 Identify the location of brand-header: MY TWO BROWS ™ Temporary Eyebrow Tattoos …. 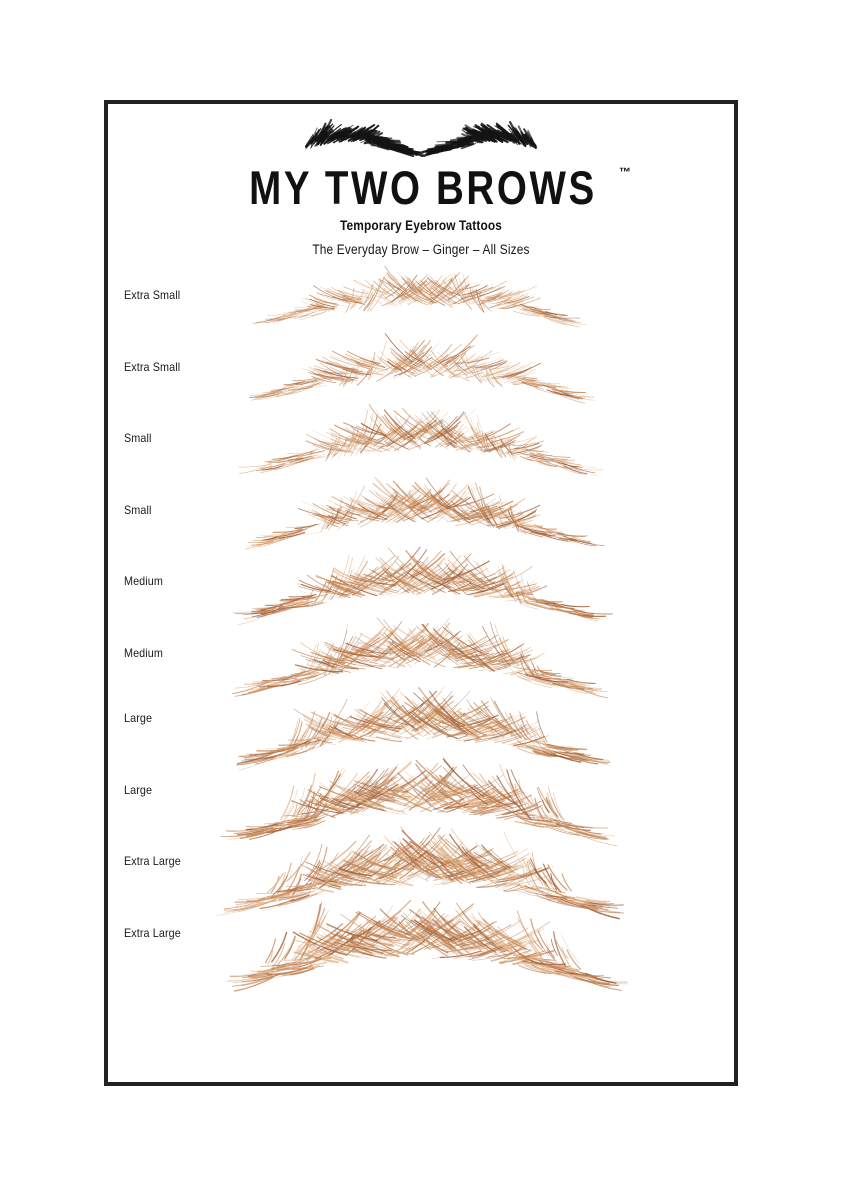
(421, 187).